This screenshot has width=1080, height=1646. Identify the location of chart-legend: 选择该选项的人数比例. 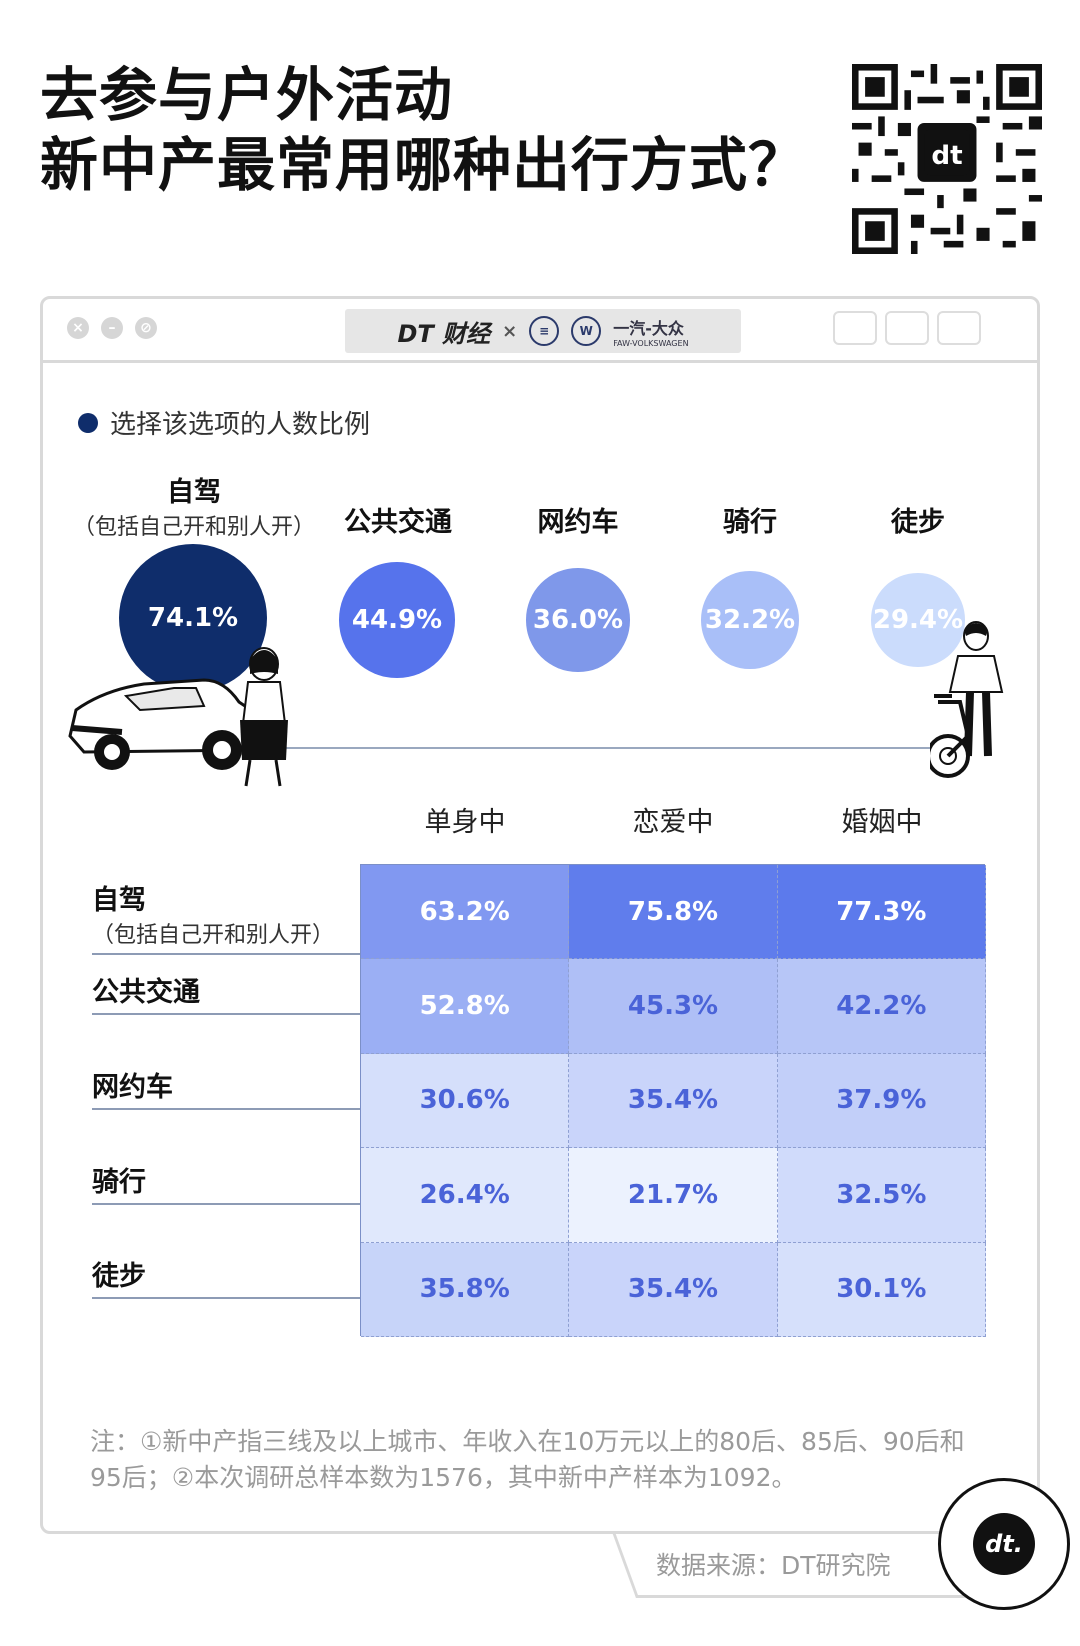
(224, 422).